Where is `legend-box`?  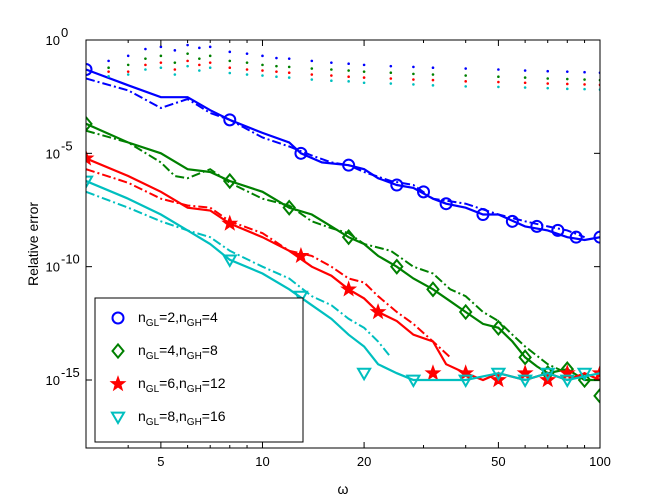 legend-box is located at coordinates (199, 370).